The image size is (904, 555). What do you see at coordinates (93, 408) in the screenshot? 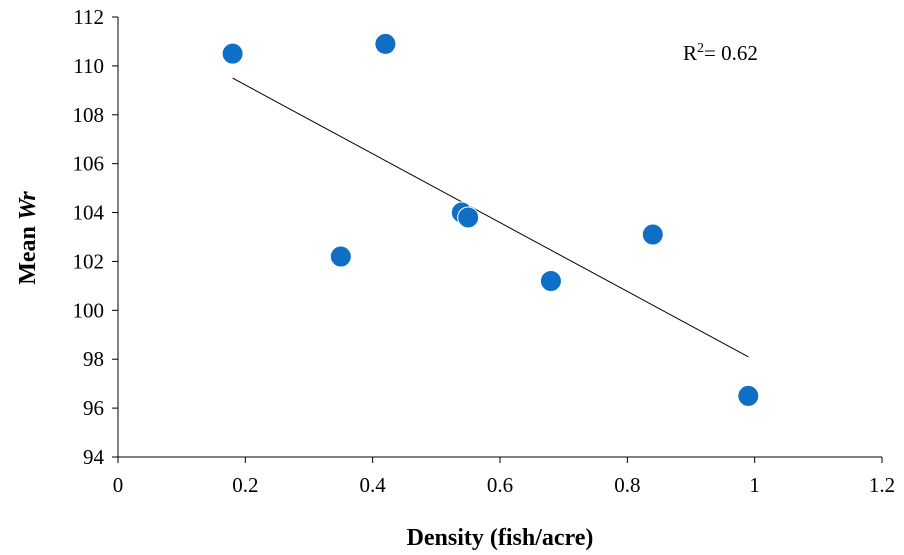
I see `y-tick-label: 96` at bounding box center [93, 408].